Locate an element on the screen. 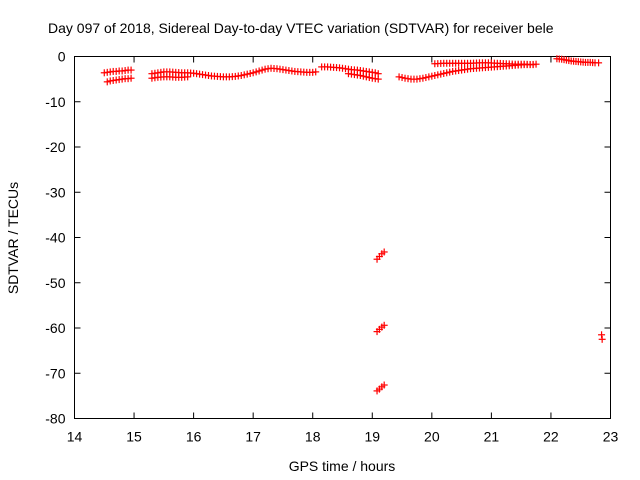 Image resolution: width=640 pixels, height=480 pixels. x-tick-label: 14 is located at coordinates (75, 437).